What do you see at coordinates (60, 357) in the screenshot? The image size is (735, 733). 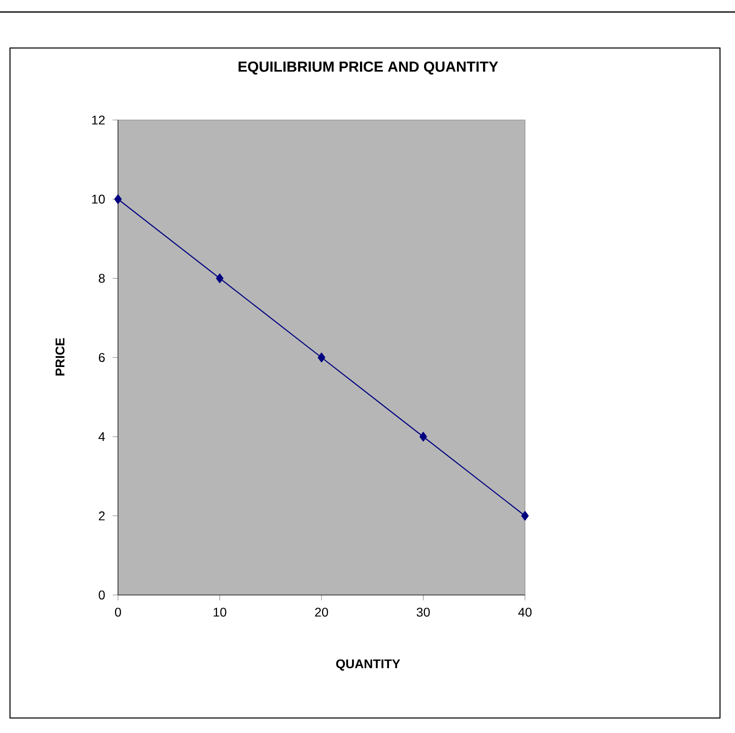 I see `y-axis-title: PRICE` at bounding box center [60, 357].